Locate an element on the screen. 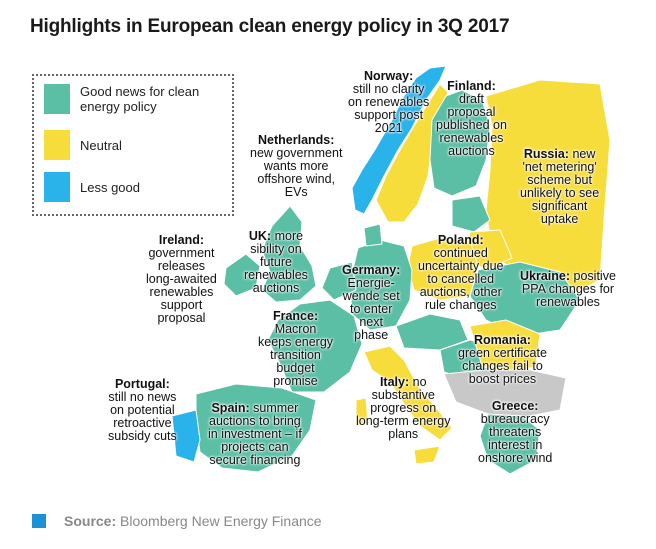  label-portugal-line: on potential is located at coordinates (142, 410).